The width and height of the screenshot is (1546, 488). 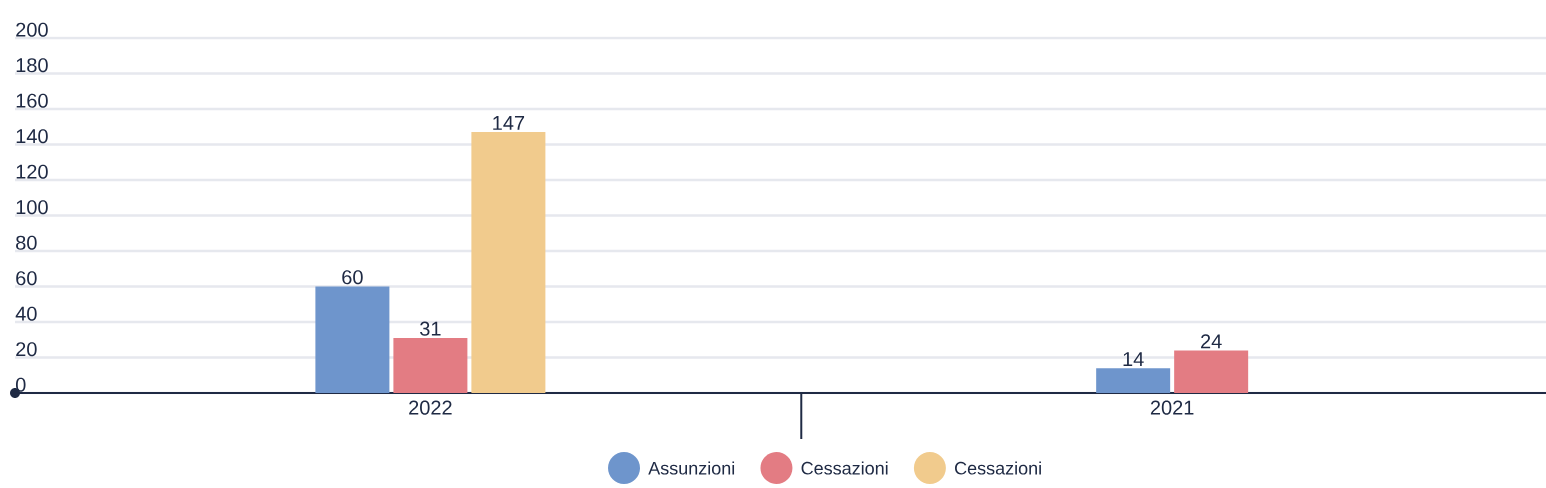 I want to click on data-label: 24, so click(x=1211, y=341).